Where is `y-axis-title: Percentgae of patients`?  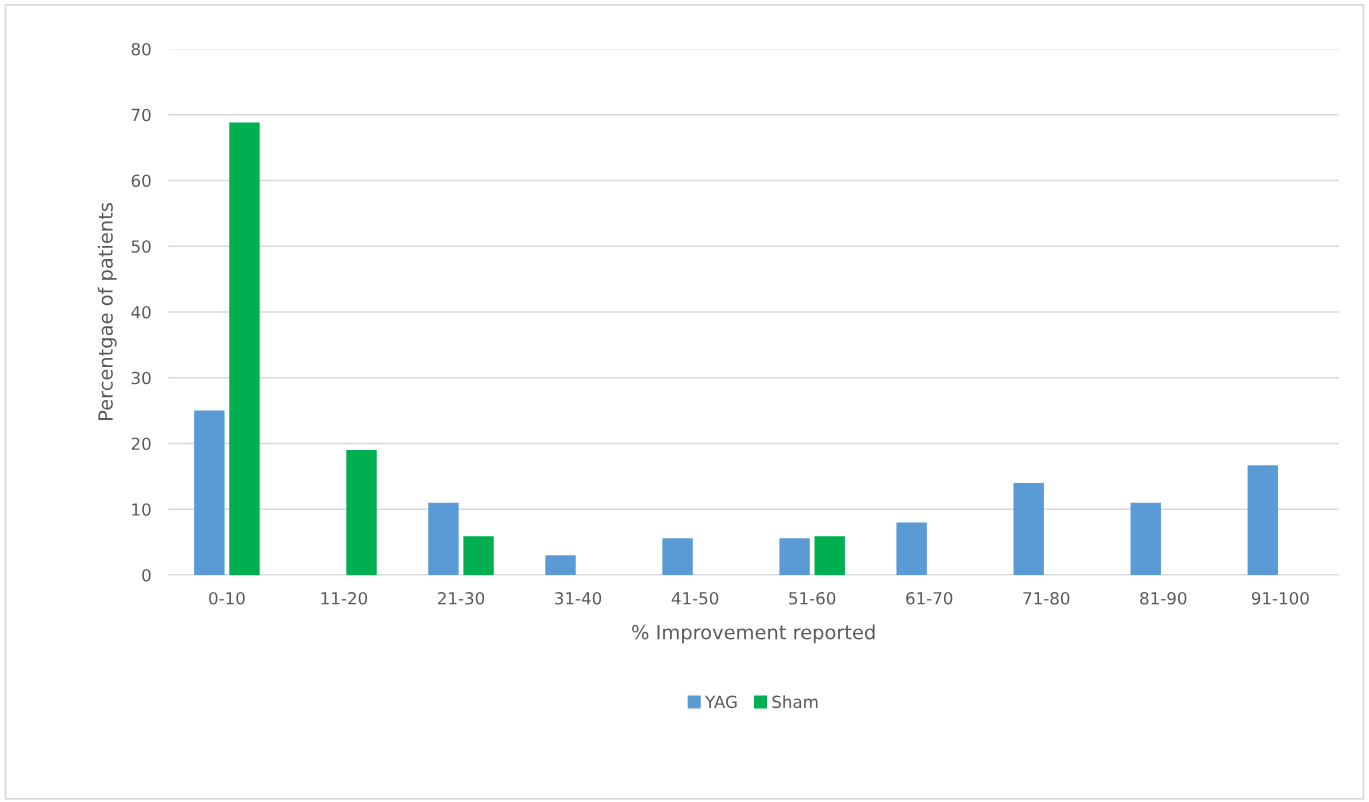 y-axis-title: Percentgae of patients is located at coordinates (107, 311).